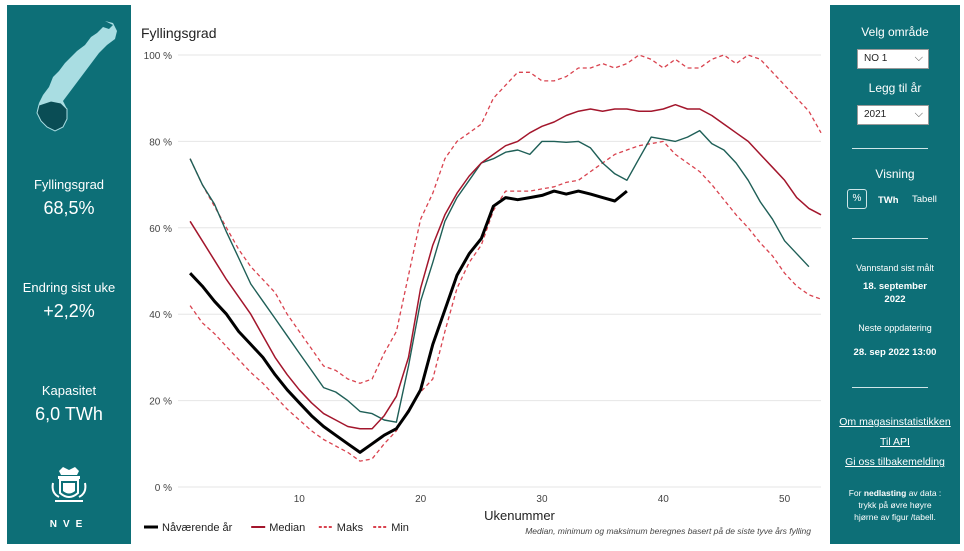 This screenshot has width=964, height=551. What do you see at coordinates (893, 115) in the screenshot?
I see `ar-select: 2021 ⌵` at bounding box center [893, 115].